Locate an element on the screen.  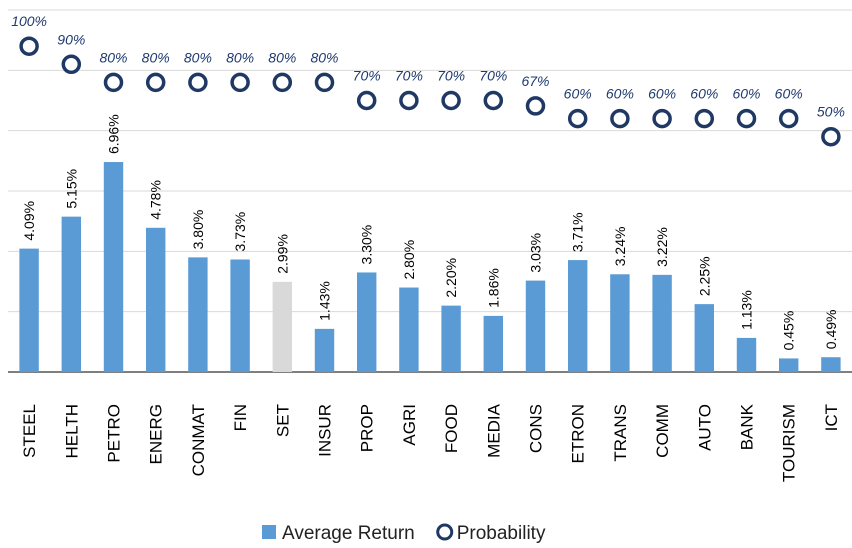
data-label: 3.80% is located at coordinates (198, 230).